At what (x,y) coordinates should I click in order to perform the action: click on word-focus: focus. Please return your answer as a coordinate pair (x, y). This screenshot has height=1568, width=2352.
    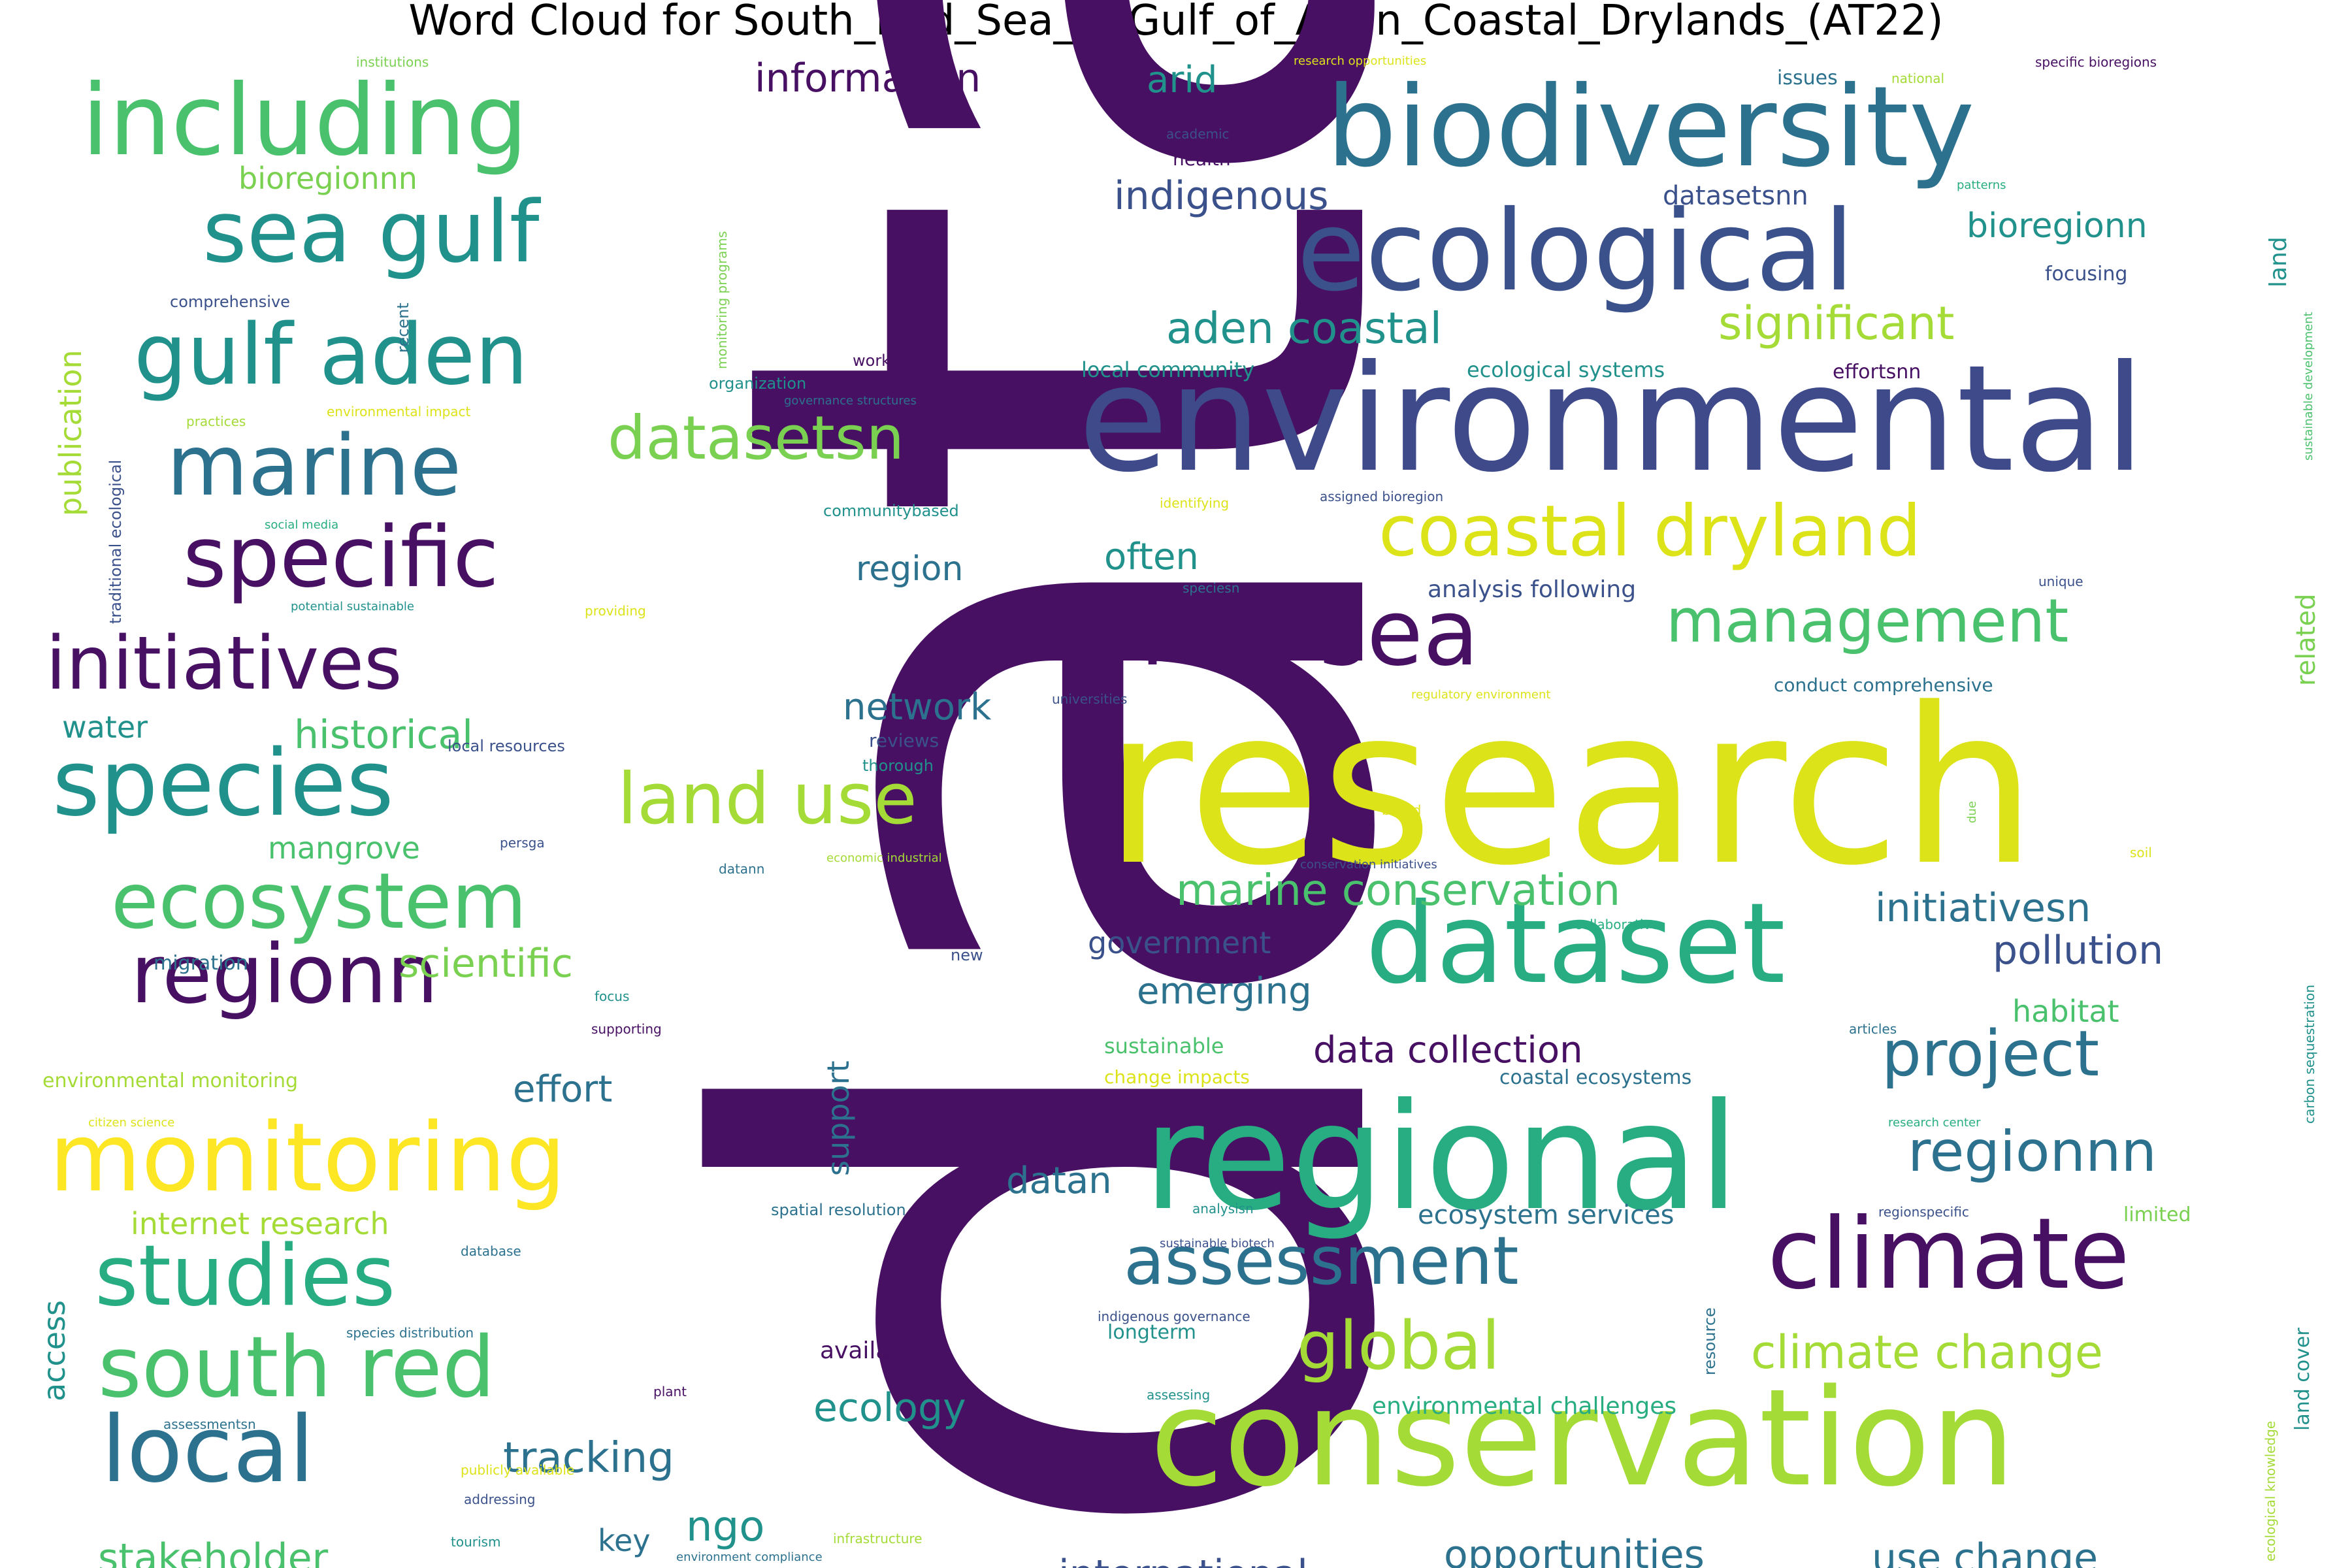
    Looking at the image, I should click on (612, 996).